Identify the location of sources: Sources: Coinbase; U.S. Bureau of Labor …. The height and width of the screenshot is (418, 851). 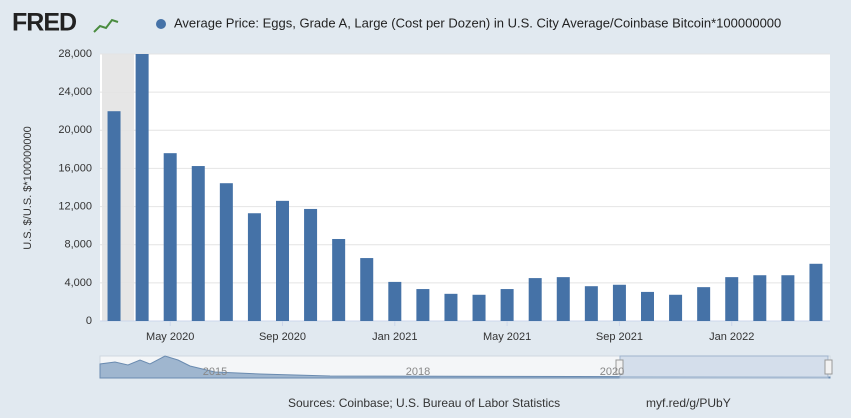
(424, 403).